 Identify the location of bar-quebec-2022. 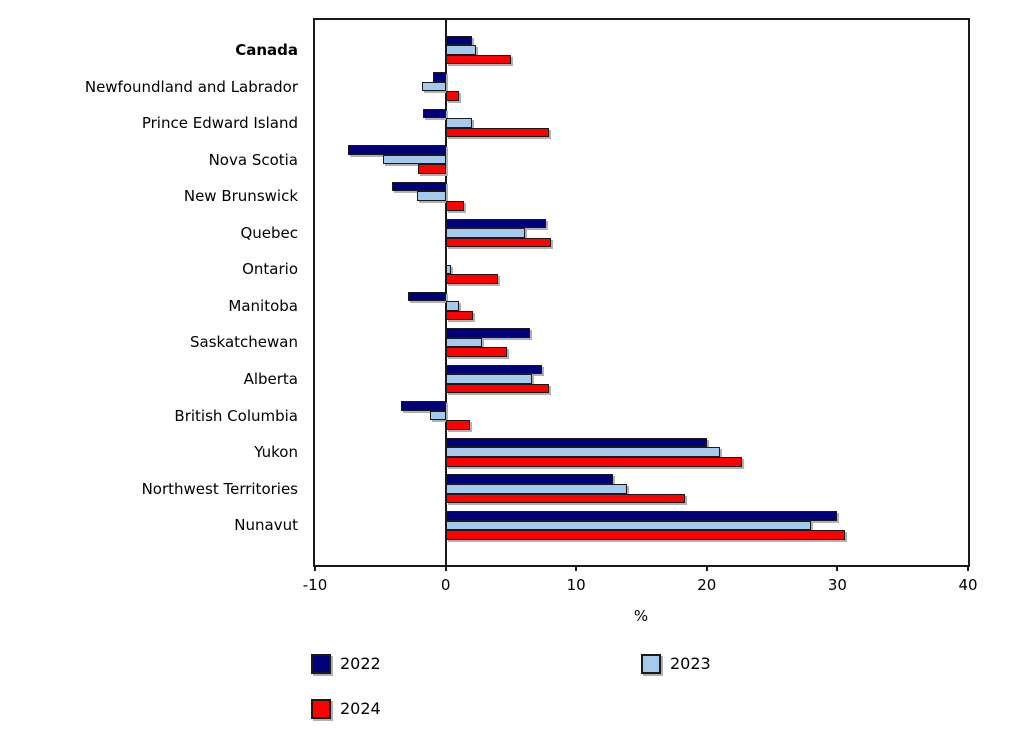
(496, 223).